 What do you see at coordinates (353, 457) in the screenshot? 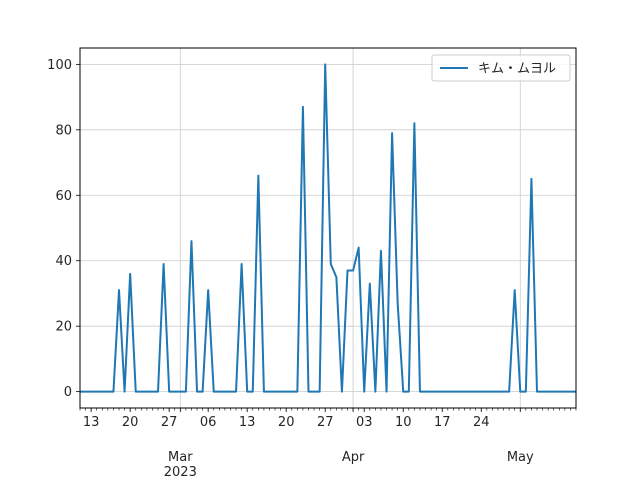
I see `x-tick-label: Apr` at bounding box center [353, 457].